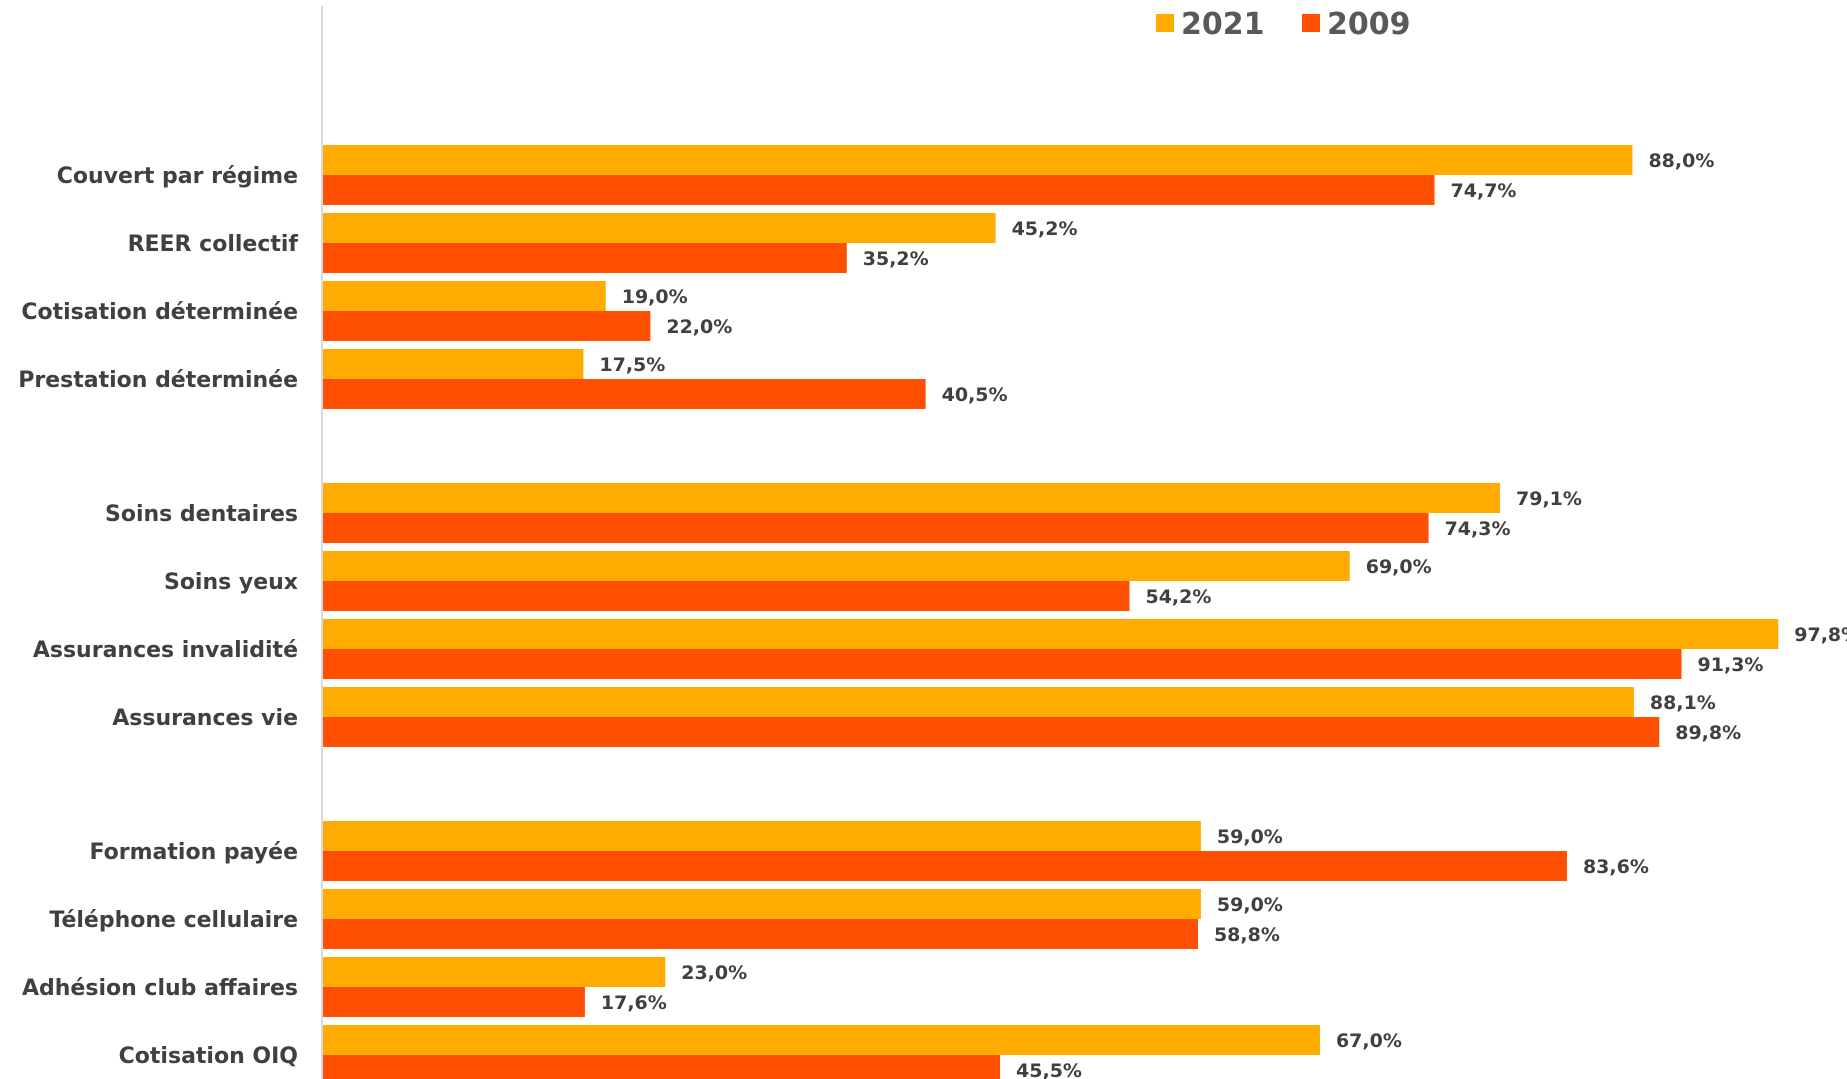  I want to click on category-label: Assurances vie, so click(205, 718).